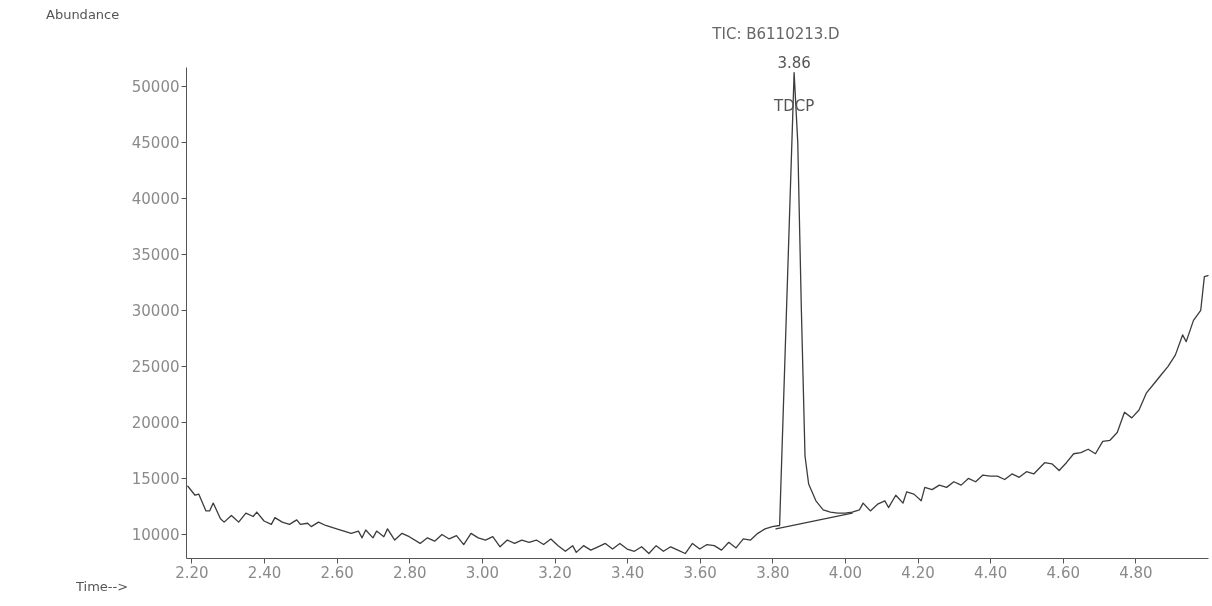  I want to click on y-tick-label: 50000, so click(155, 86).